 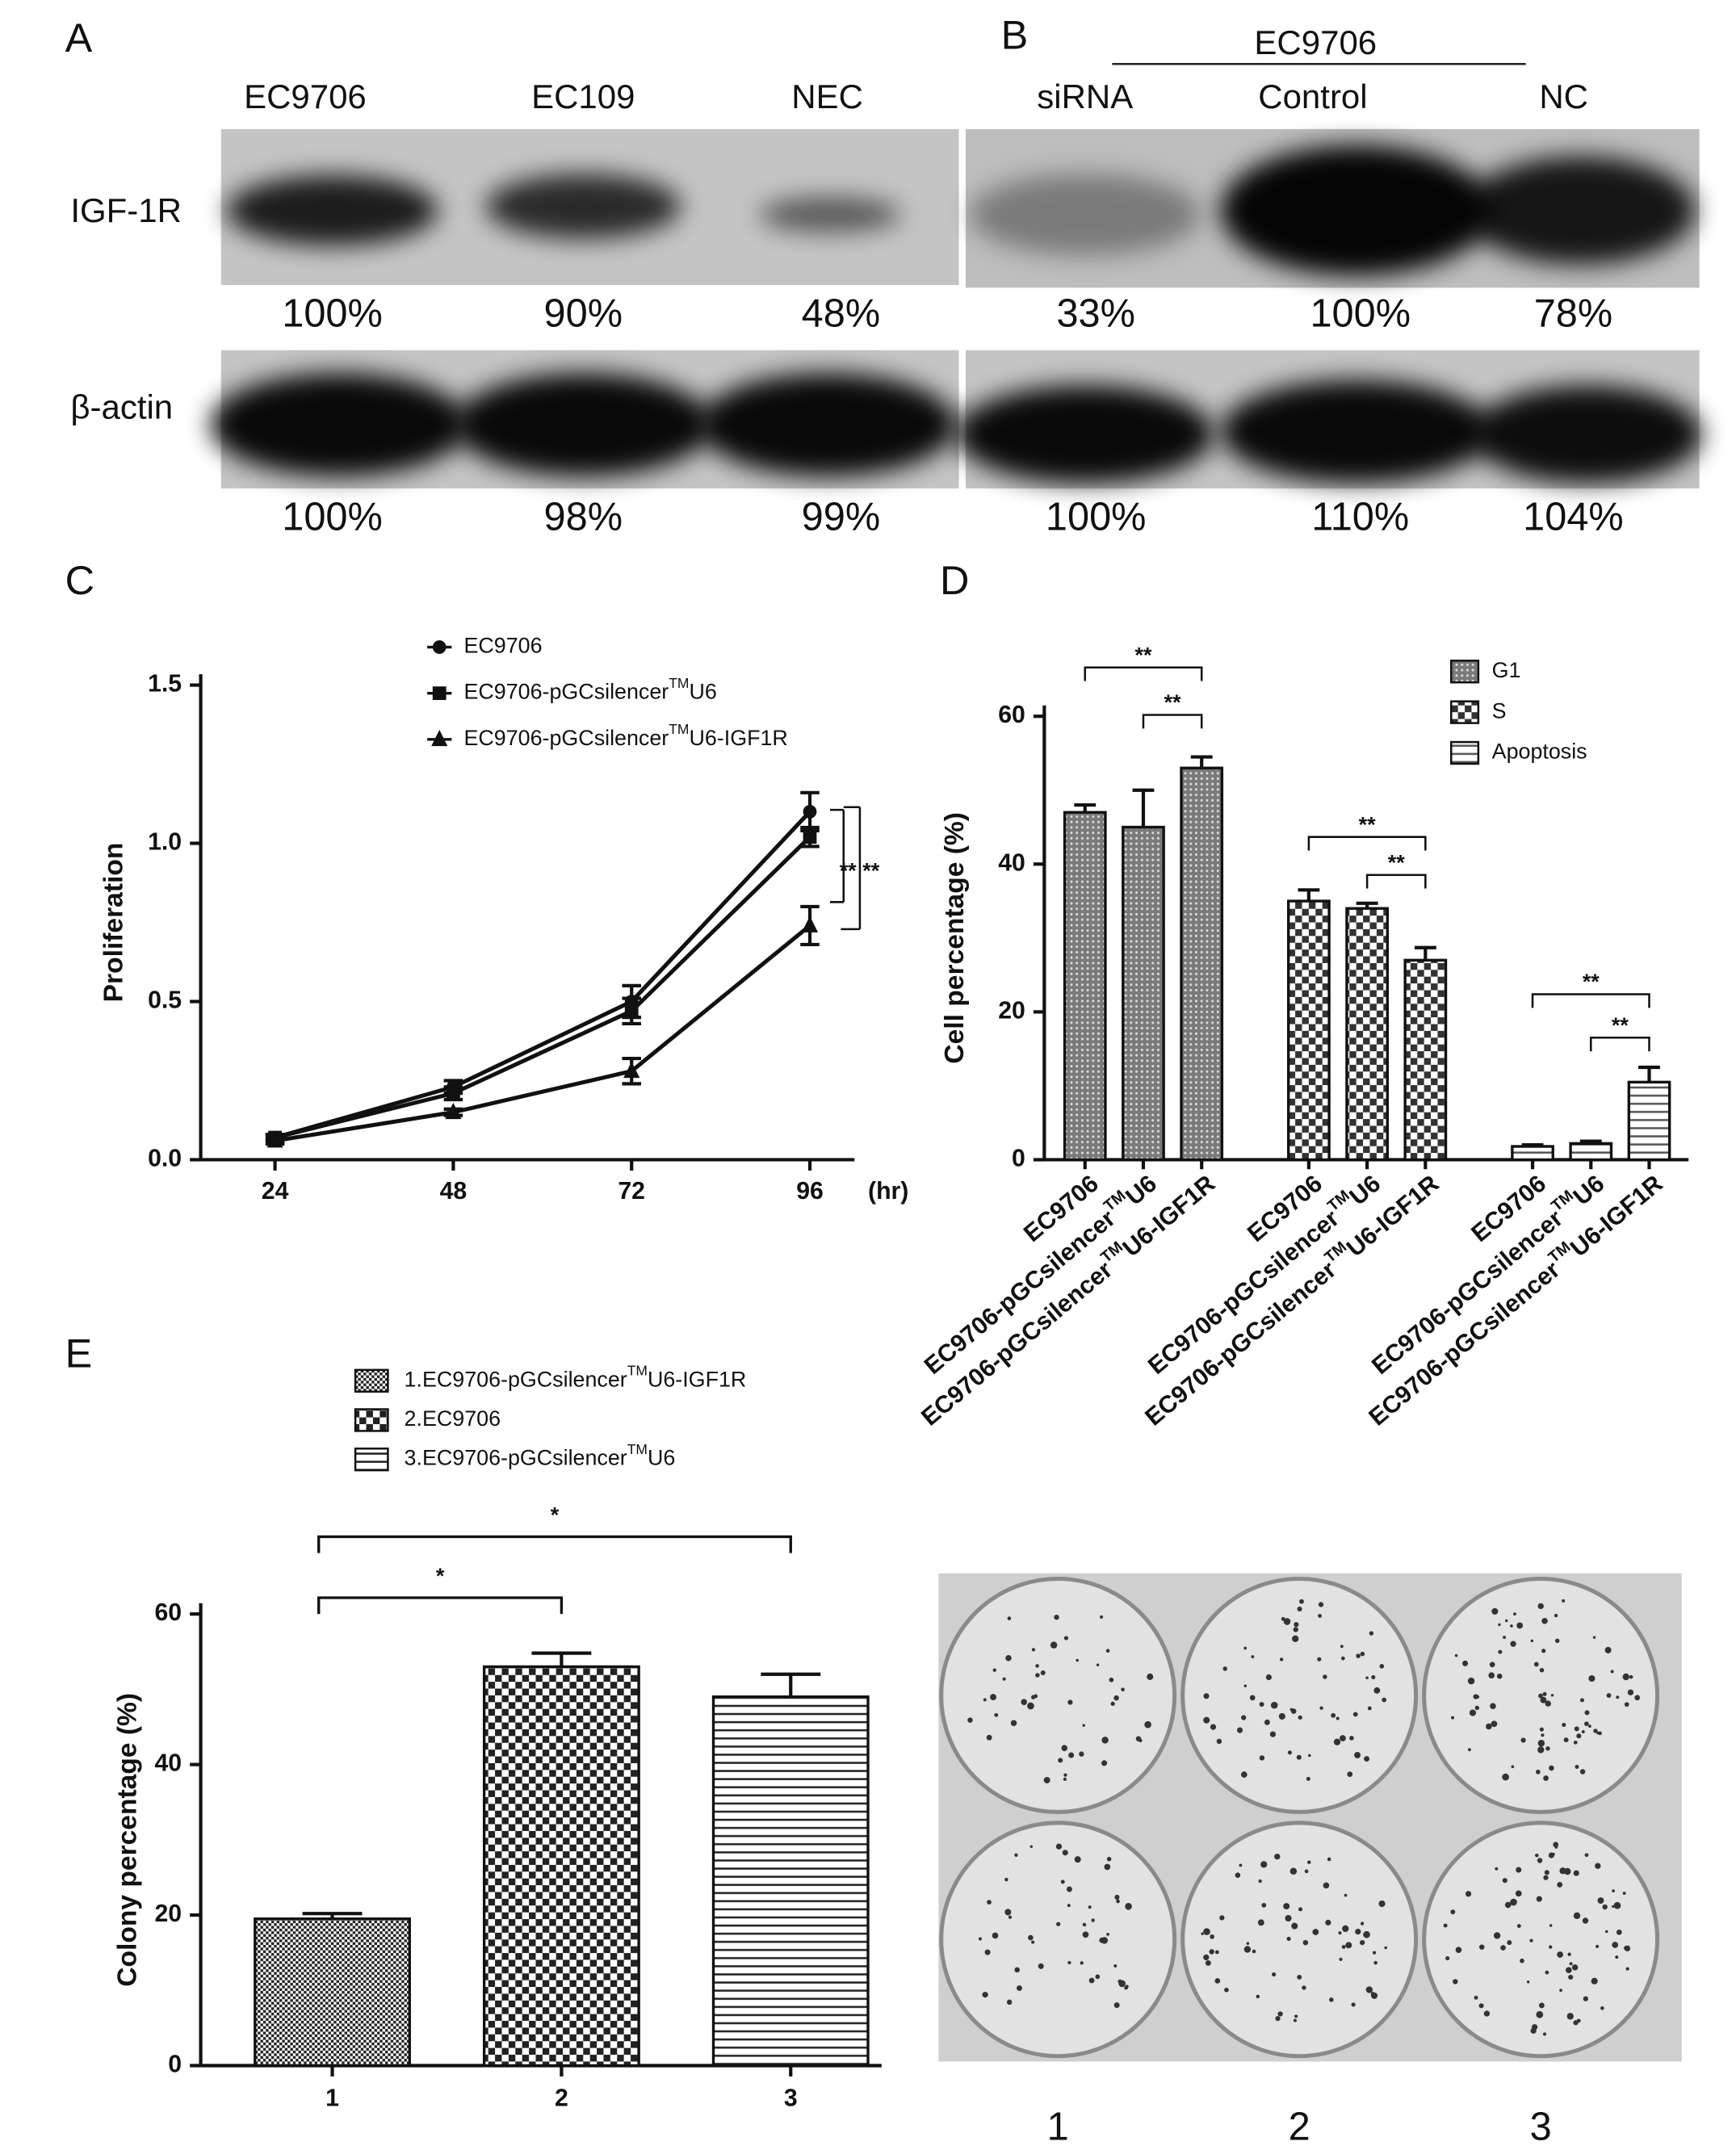 I want to click on y-tick-label: 60, so click(x=1011, y=715).